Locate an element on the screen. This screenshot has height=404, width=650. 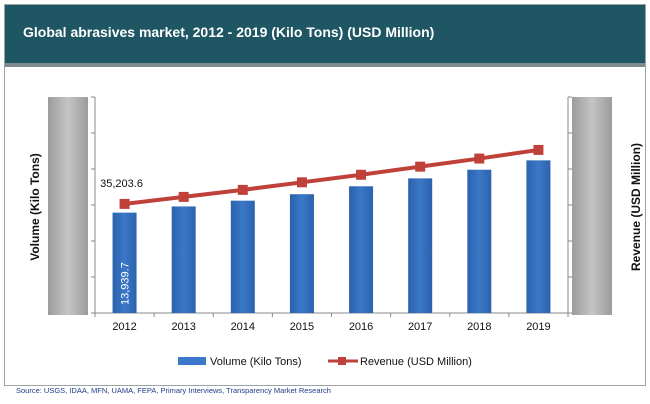
legend-label-volume: Volume (Kilo Tons) is located at coordinates (256, 362).